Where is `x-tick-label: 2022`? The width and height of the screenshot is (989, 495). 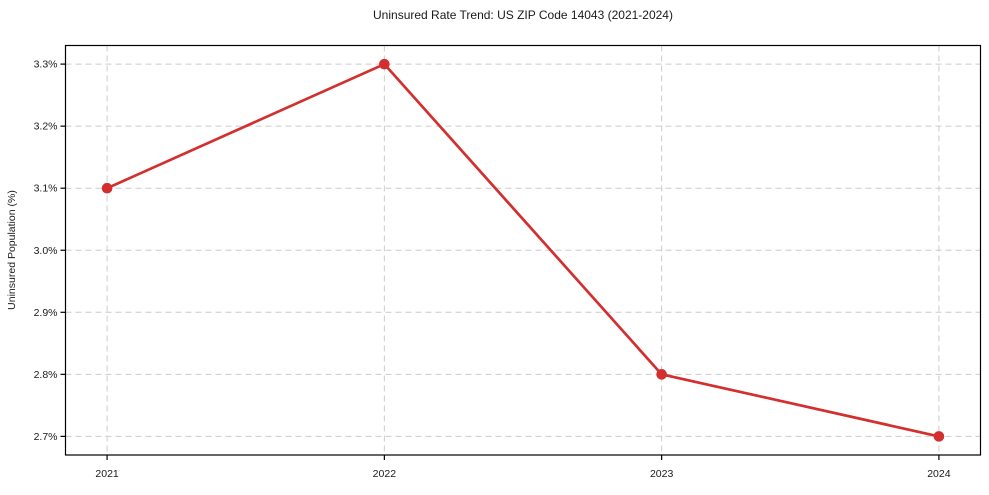
x-tick-label: 2022 is located at coordinates (385, 474).